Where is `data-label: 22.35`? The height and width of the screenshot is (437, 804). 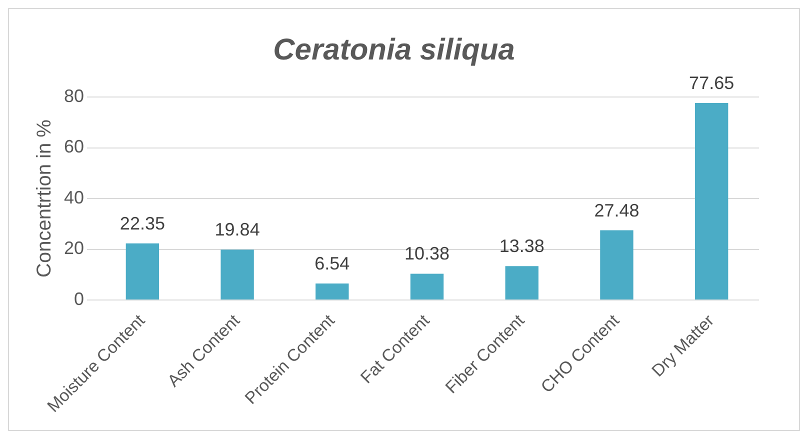
data-label: 22.35 is located at coordinates (142, 223).